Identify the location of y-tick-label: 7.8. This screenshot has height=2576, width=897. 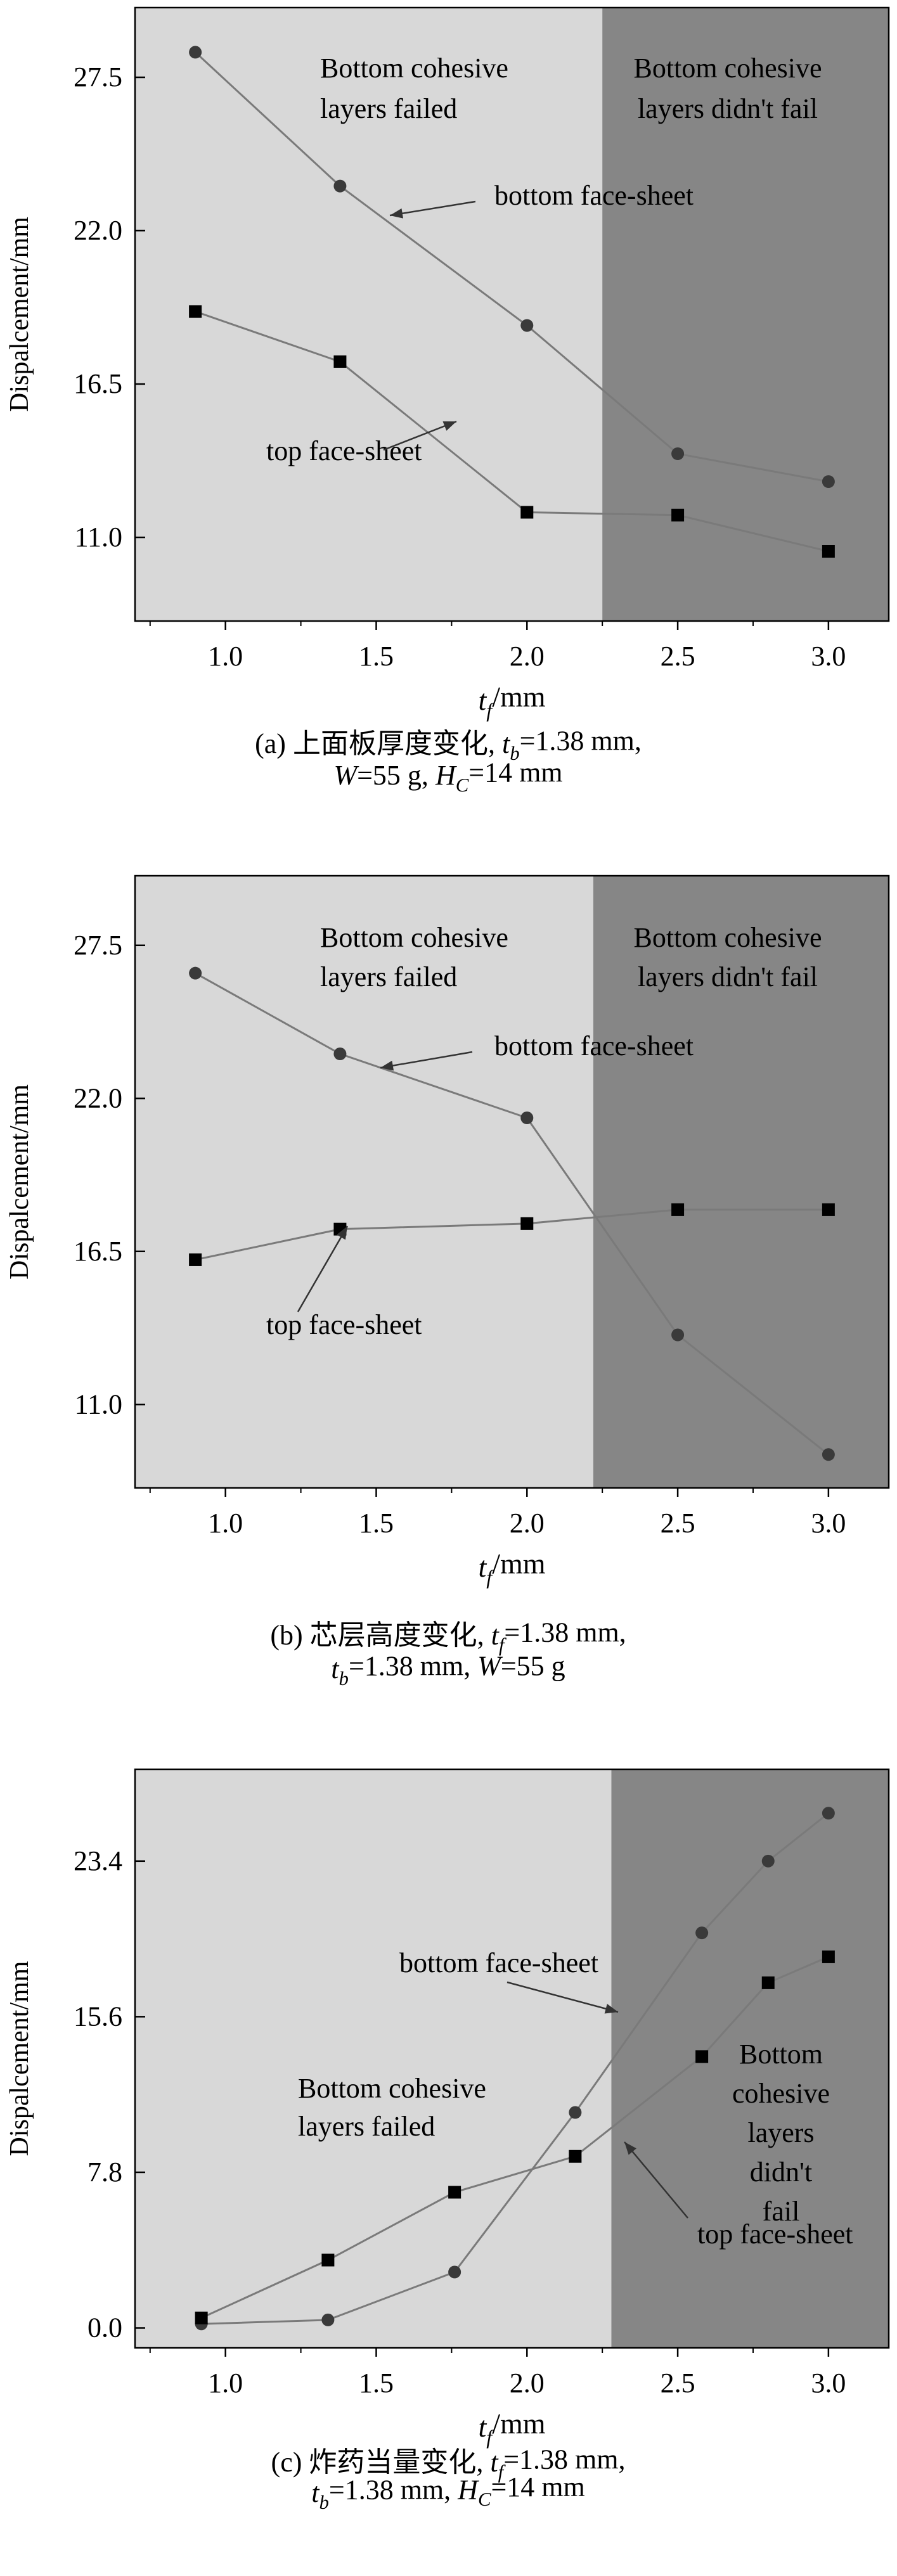
(104, 2172).